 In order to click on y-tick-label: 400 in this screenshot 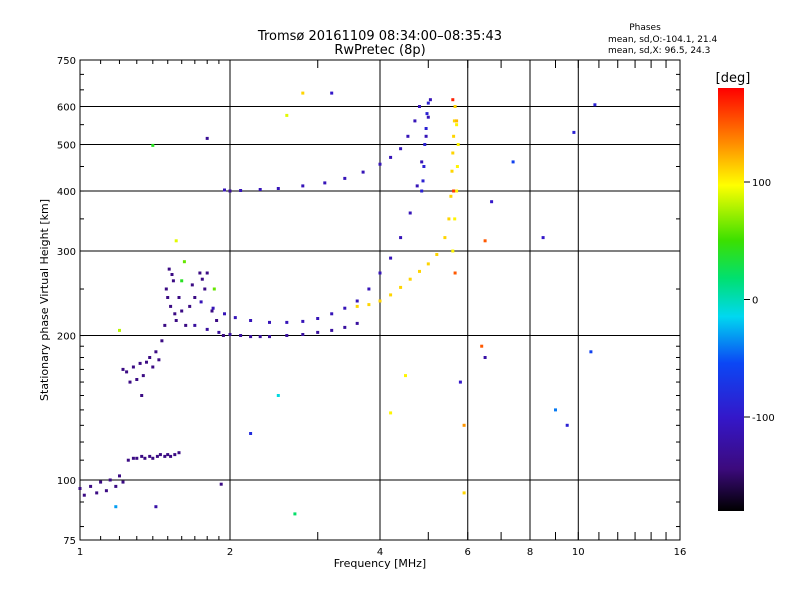, I will do `click(66, 192)`.